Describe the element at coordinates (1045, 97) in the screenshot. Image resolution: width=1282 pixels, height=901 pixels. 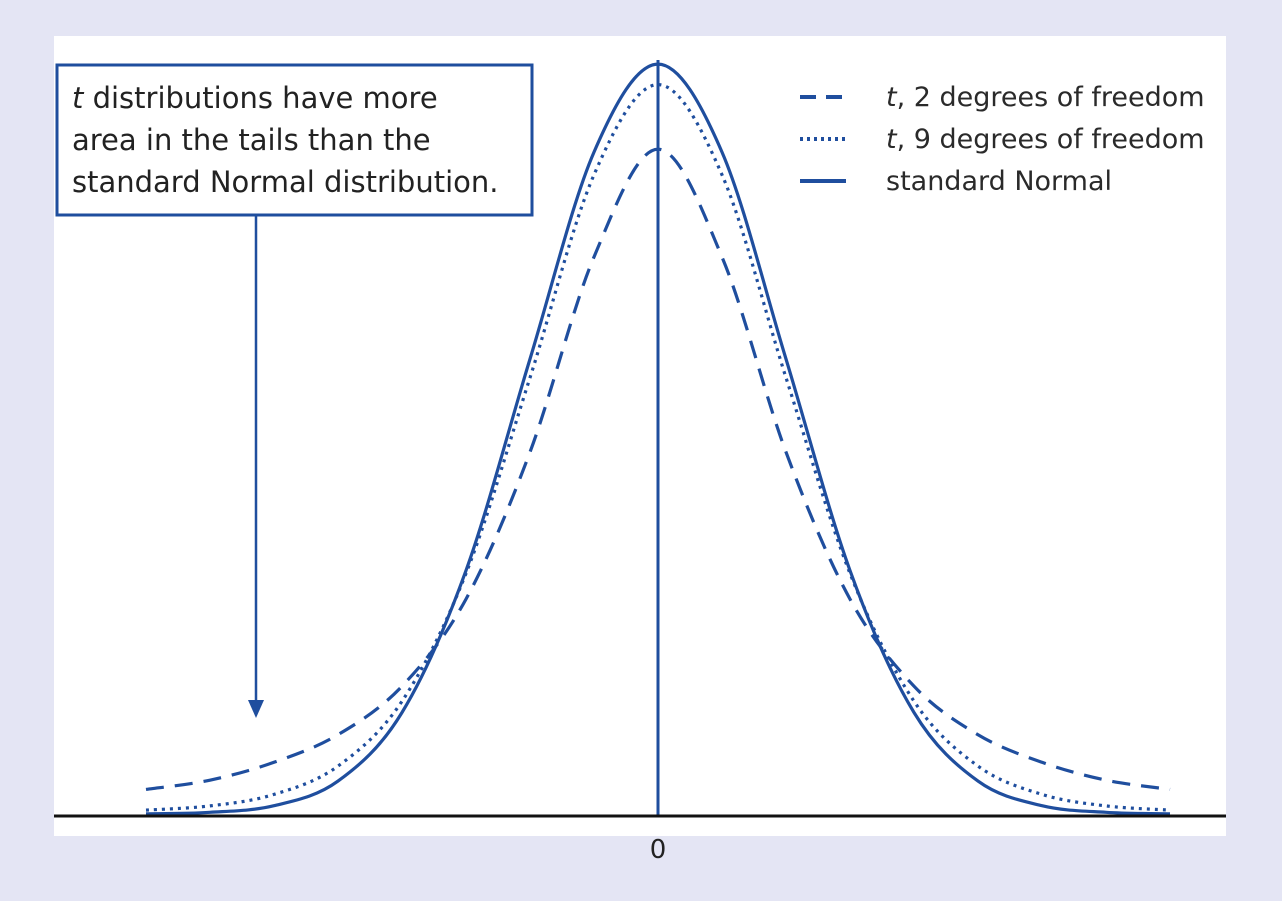
I see `legend-label-t2: t, 2 degrees of freedom` at that location.